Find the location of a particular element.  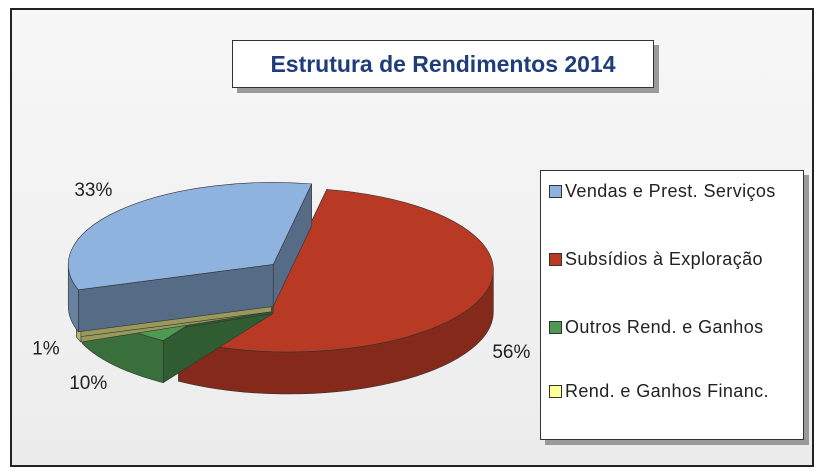

legend-label: Outros Rend. e Ganhos is located at coordinates (664, 327).